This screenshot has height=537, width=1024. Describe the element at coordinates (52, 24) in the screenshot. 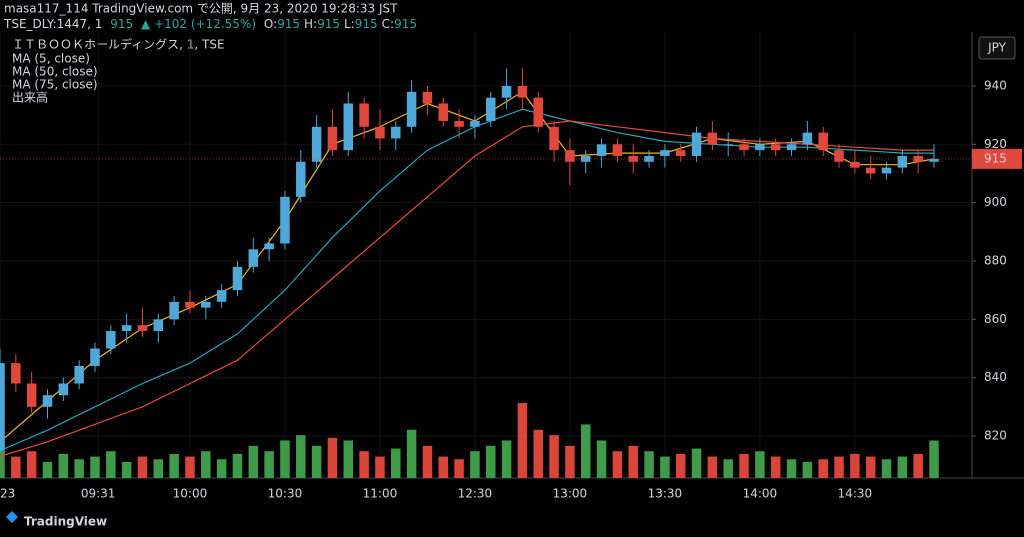

I see `symbol: TSE_DLY:1447, 1` at that location.